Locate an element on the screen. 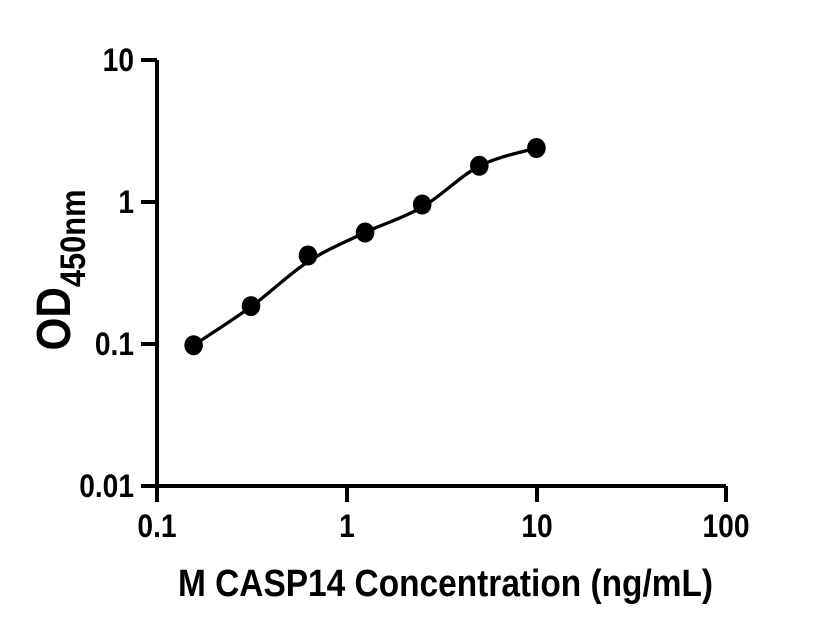  y-axis-title: OD450nm is located at coordinates (60, 270).